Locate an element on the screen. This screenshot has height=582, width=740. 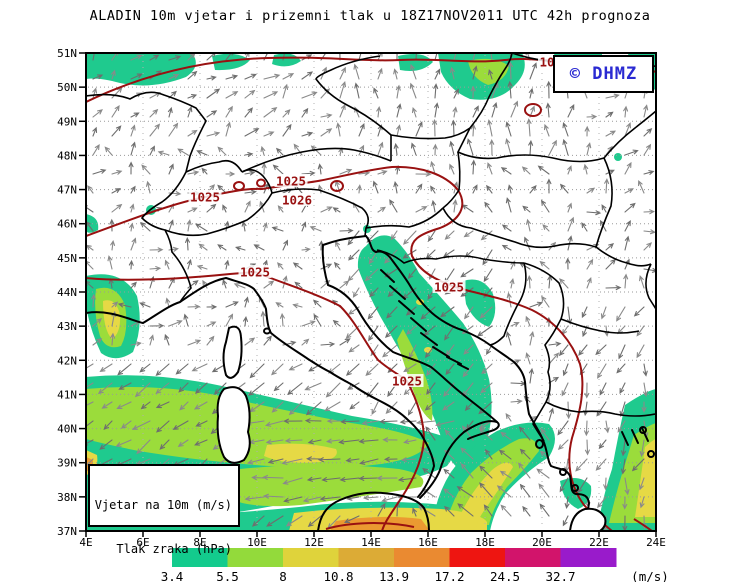
lon-tick-label: 14E is located at coordinates (371, 542).